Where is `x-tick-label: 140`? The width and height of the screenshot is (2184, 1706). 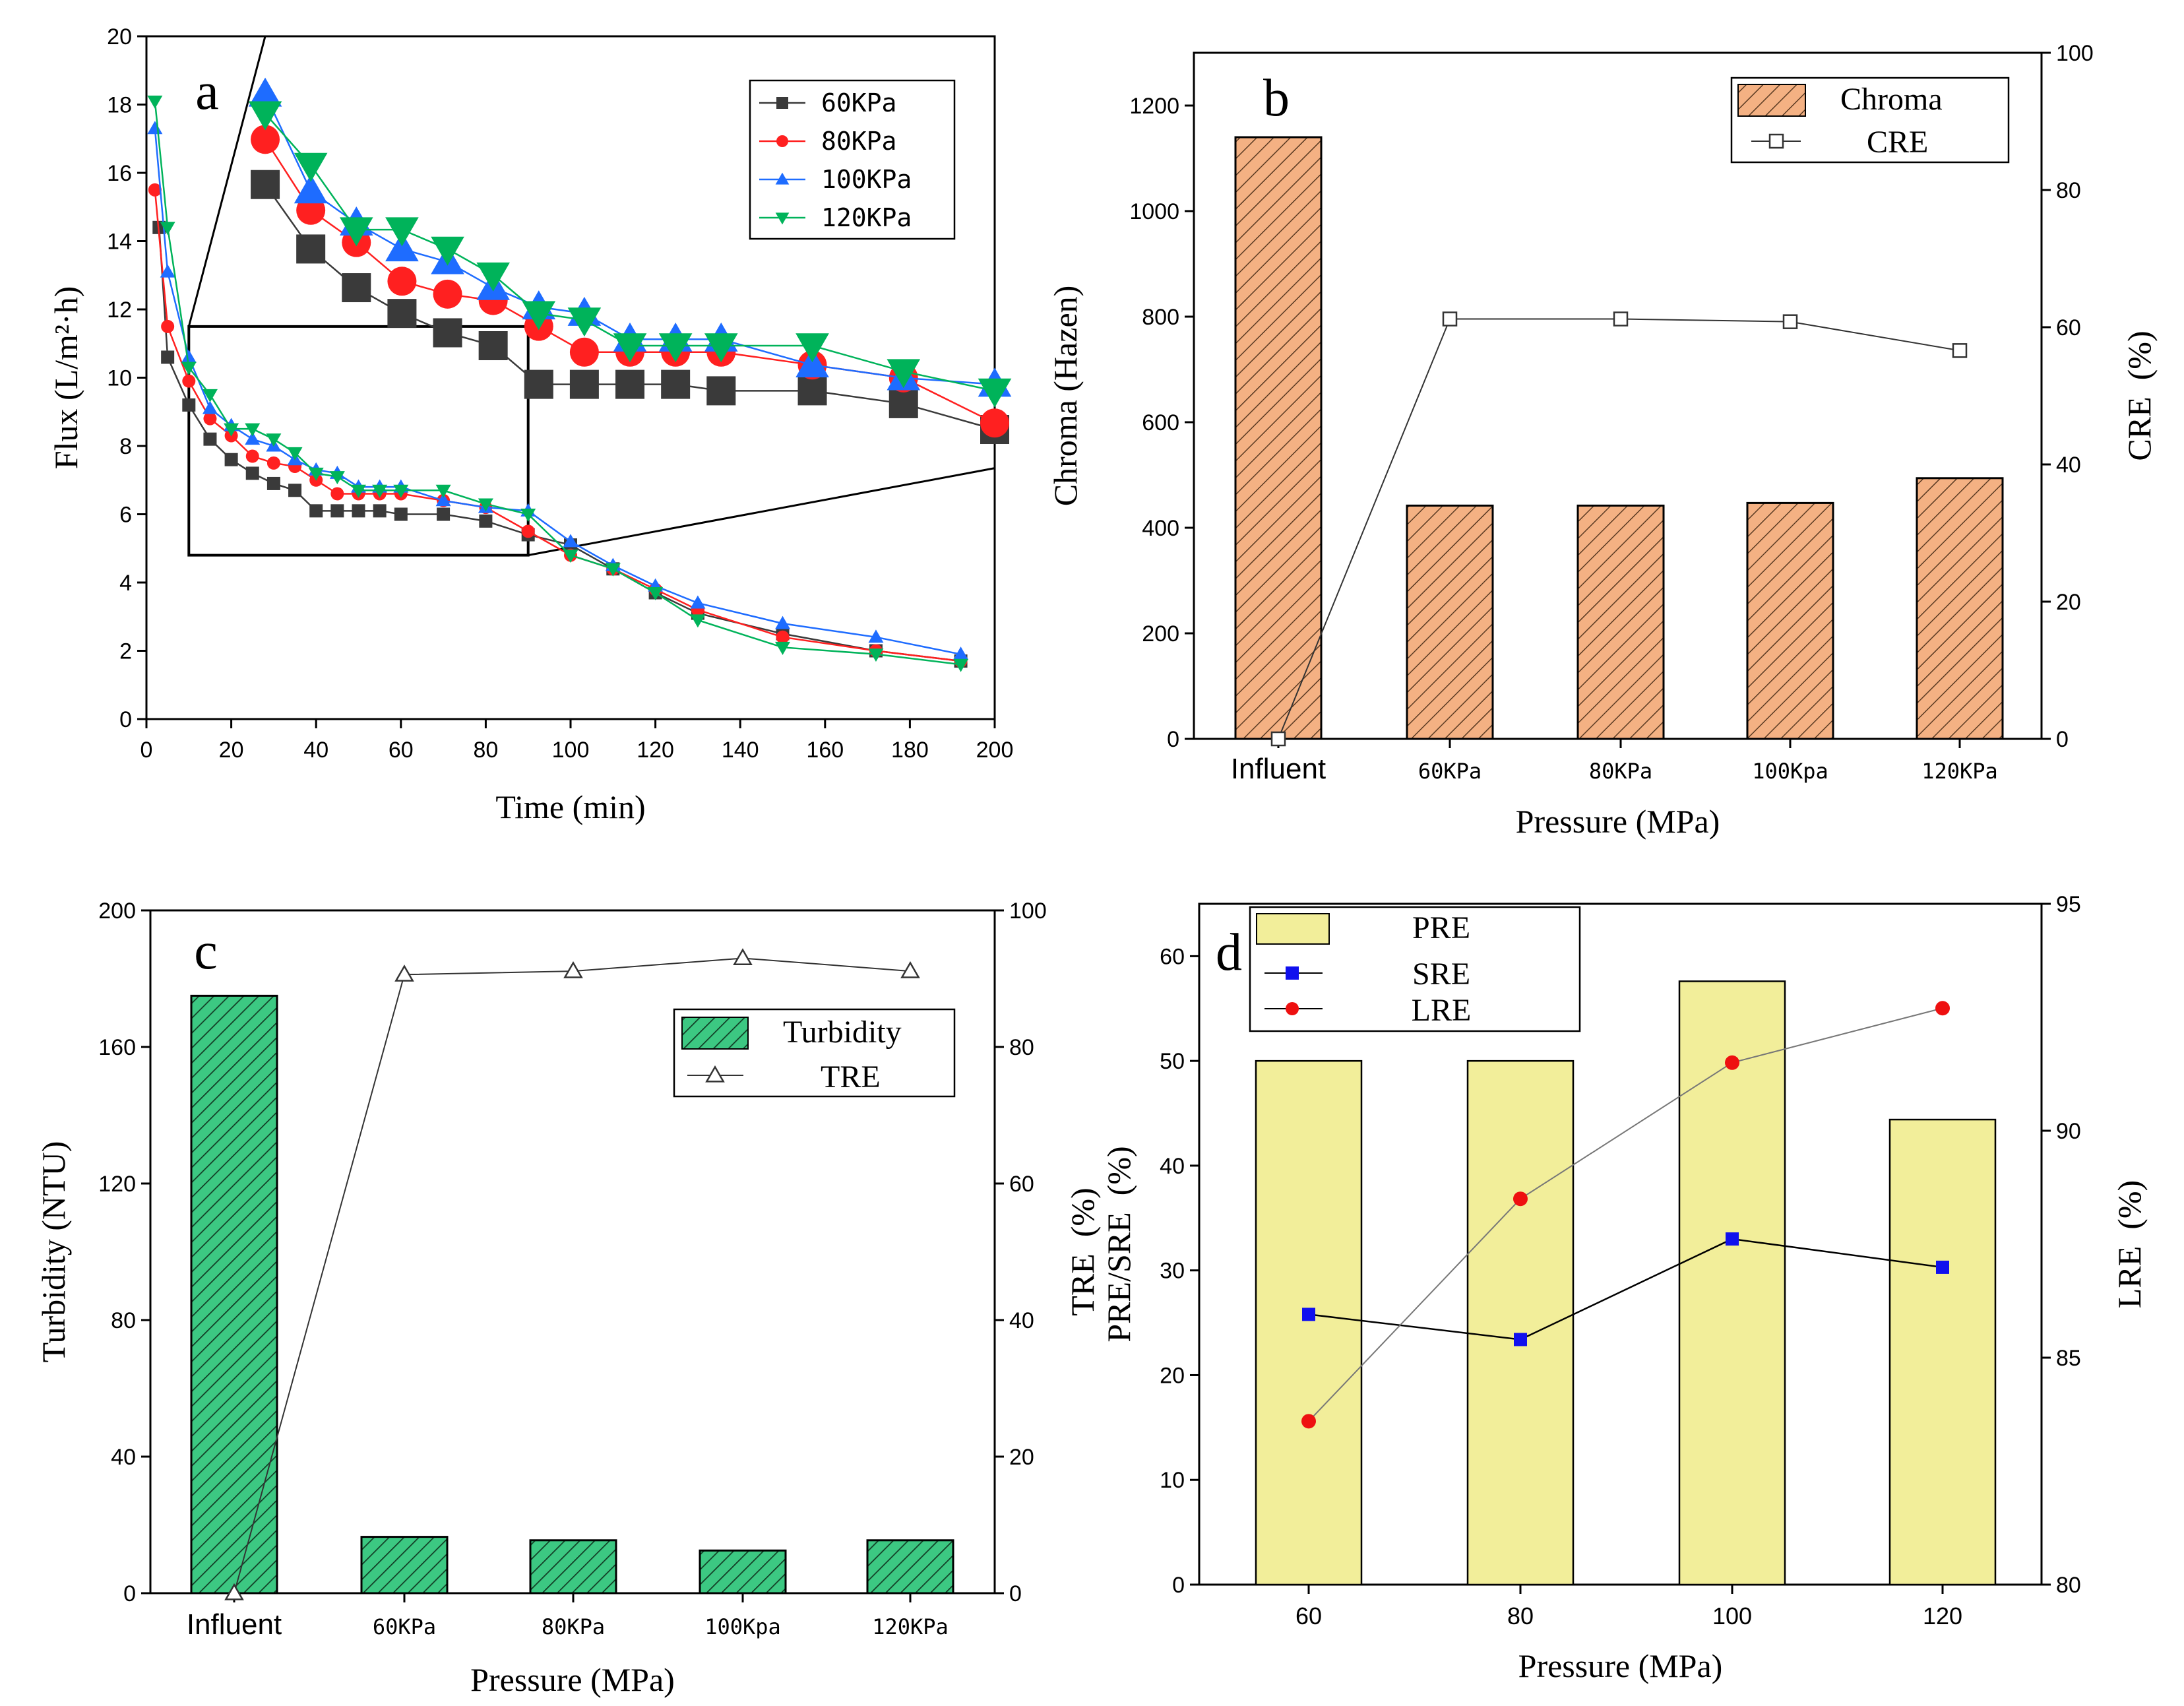
x-tick-label: 140 is located at coordinates (740, 750).